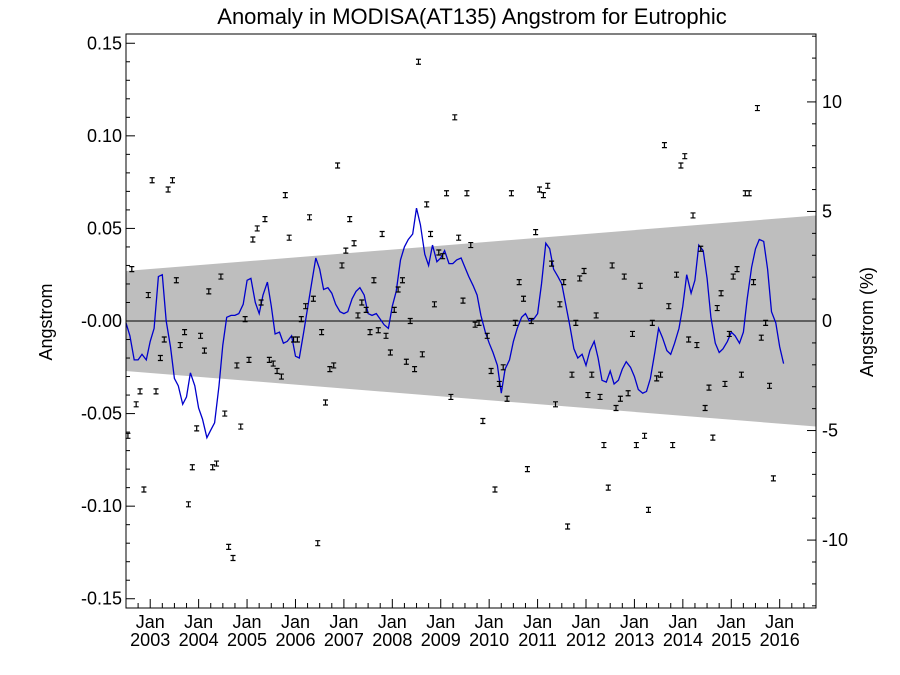 The height and width of the screenshot is (675, 900). I want to click on x-tick-year-label: 2009, so click(441, 640).